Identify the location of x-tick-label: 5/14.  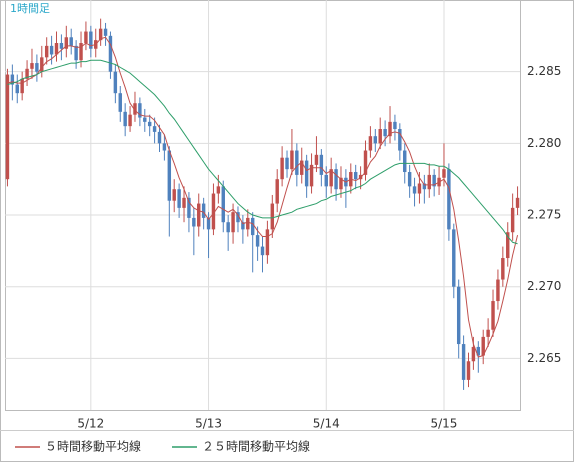
(326, 424).